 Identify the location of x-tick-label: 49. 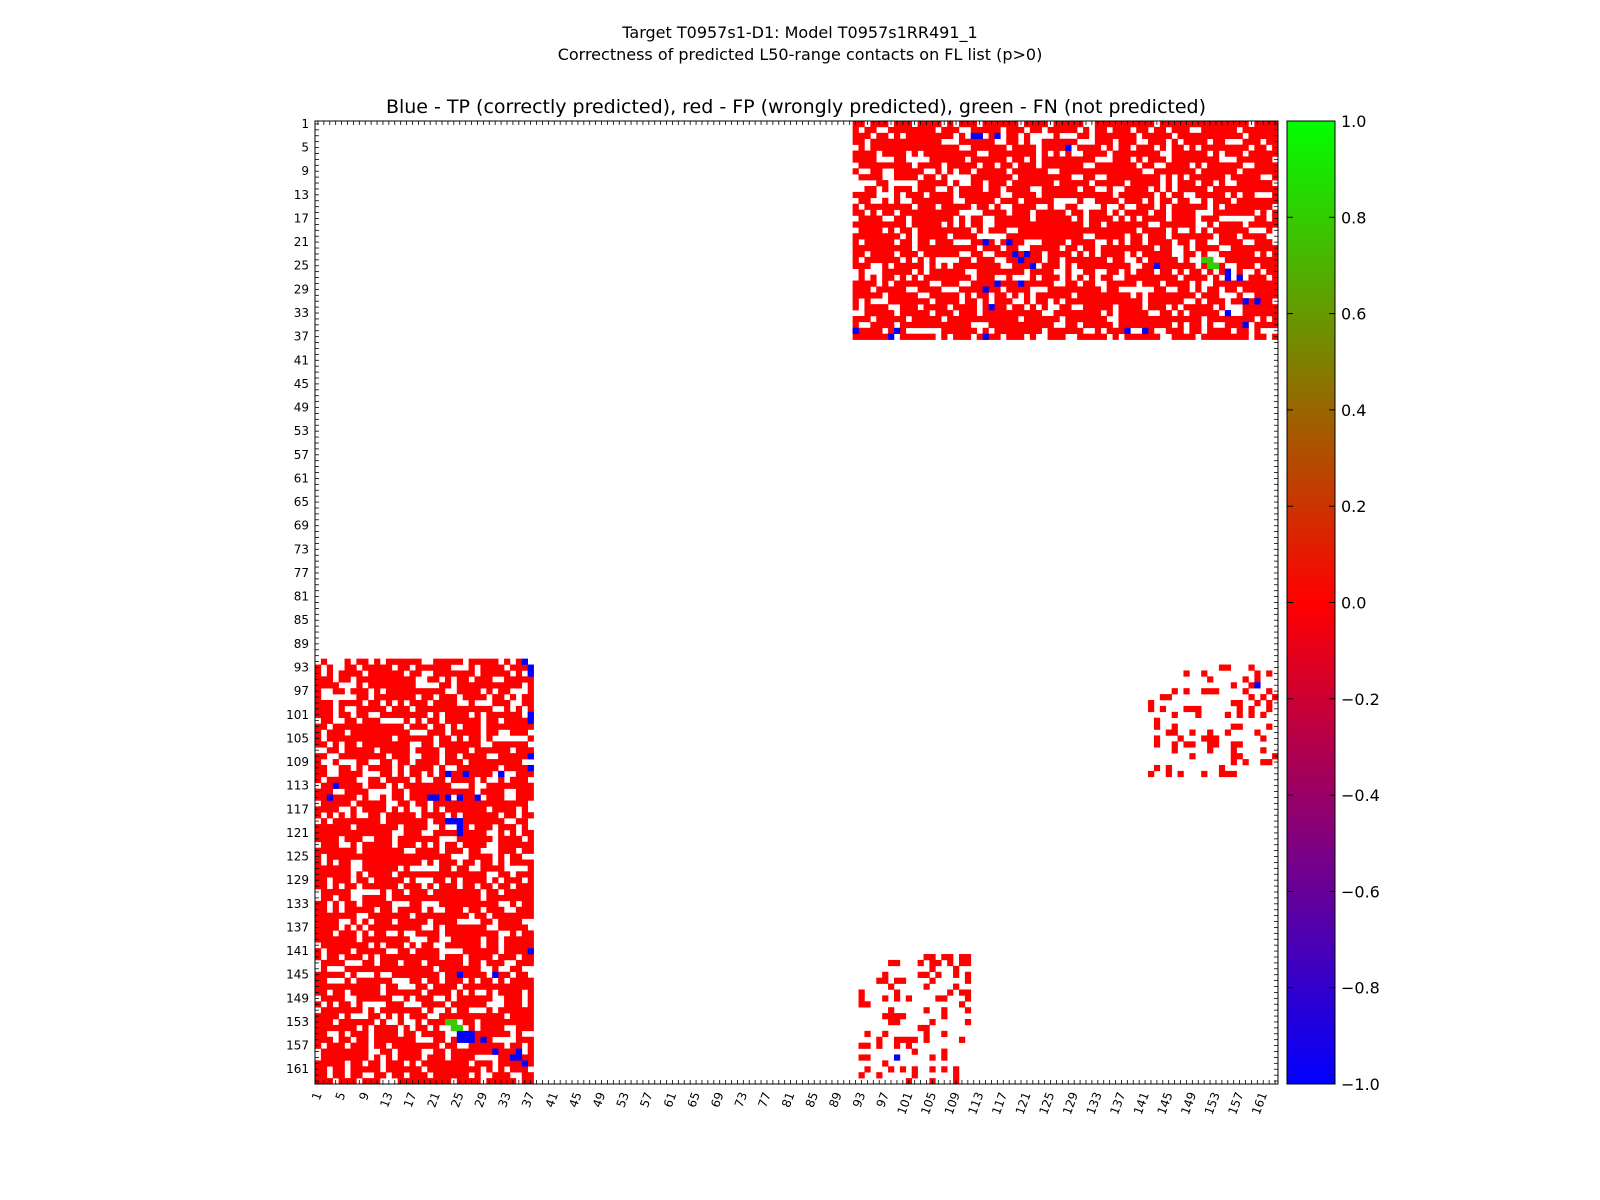
(599, 1099).